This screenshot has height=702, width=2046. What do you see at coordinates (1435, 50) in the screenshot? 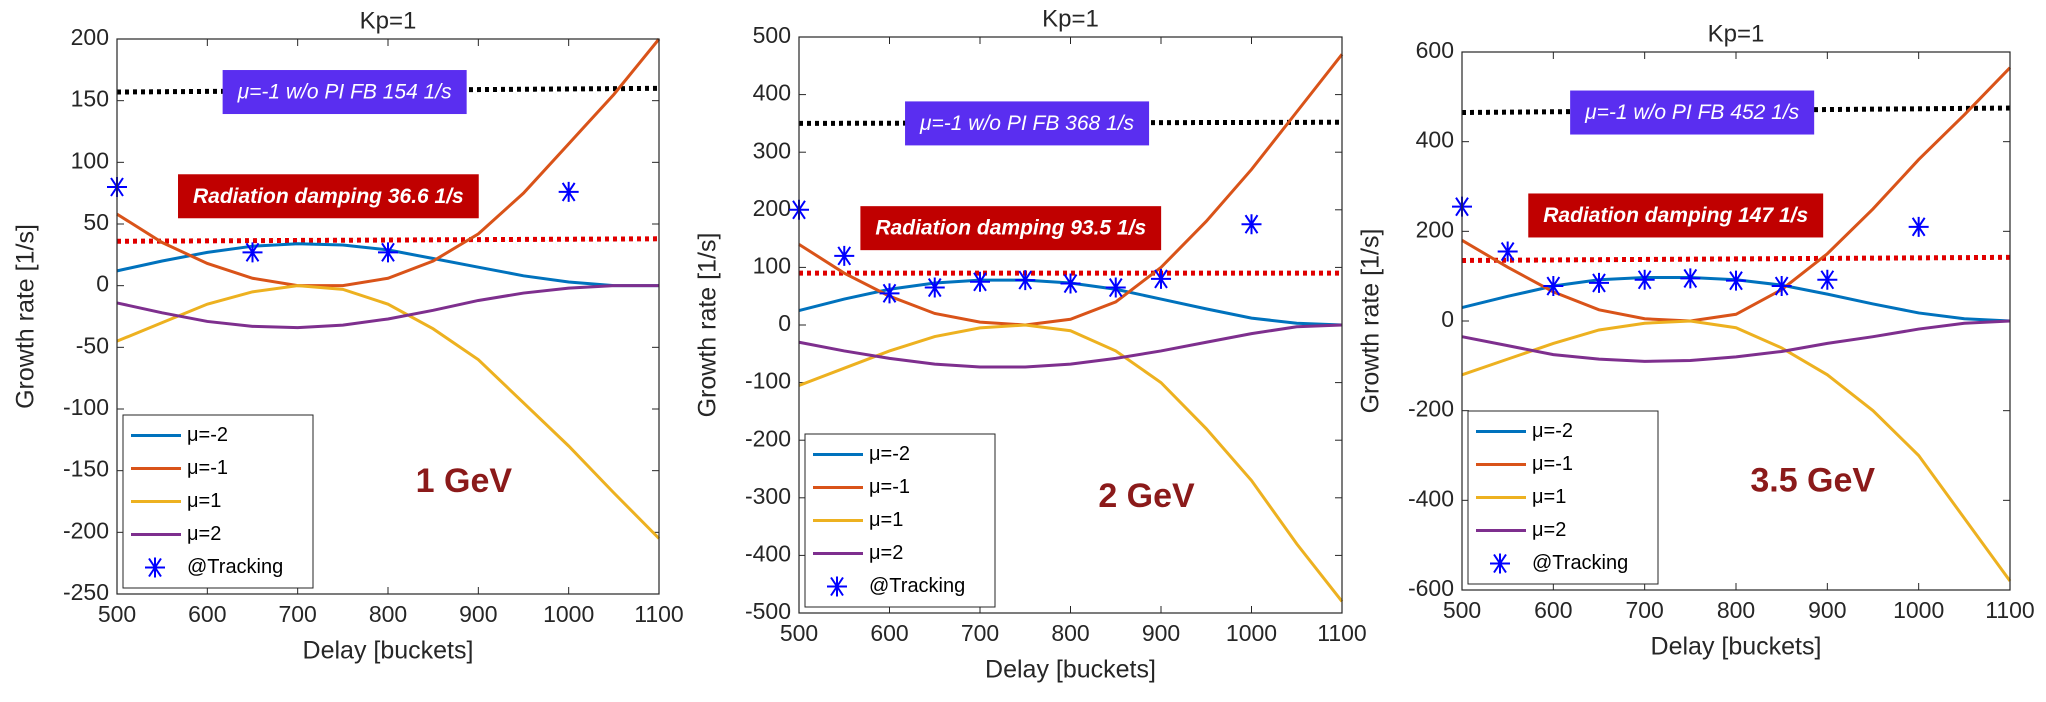
I see `y-tick-label: 600` at bounding box center [1435, 50].